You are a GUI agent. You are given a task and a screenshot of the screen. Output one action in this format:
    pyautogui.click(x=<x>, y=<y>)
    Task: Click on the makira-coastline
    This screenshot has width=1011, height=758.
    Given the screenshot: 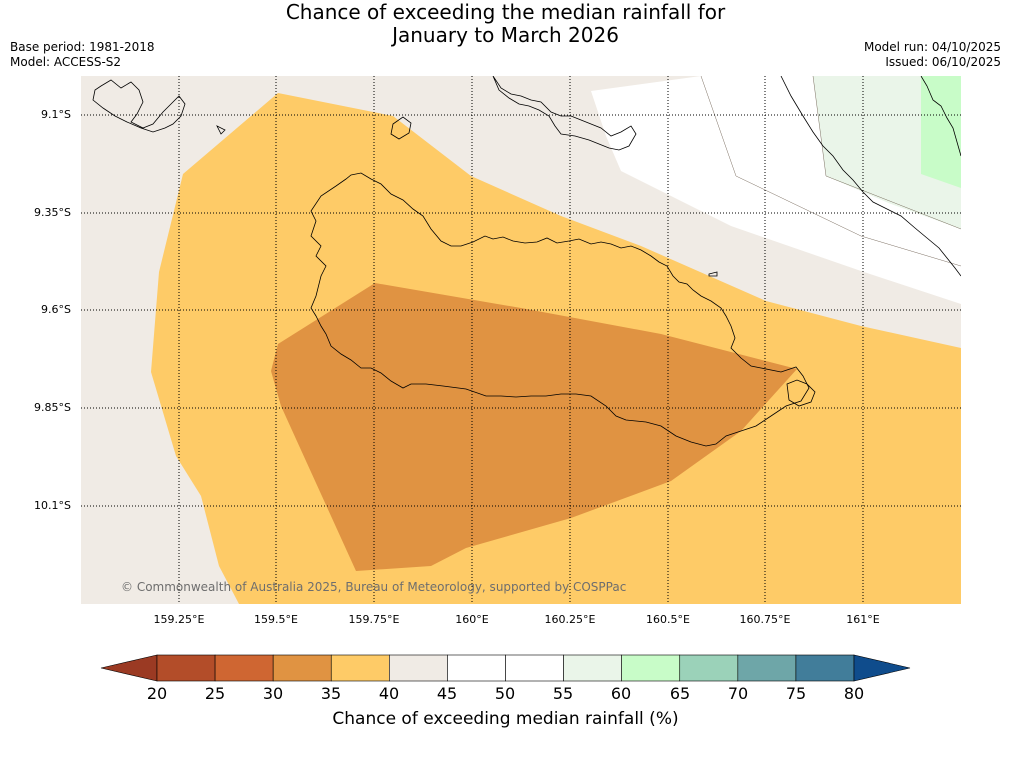 What is the action you would take?
    pyautogui.click(x=870, y=176)
    